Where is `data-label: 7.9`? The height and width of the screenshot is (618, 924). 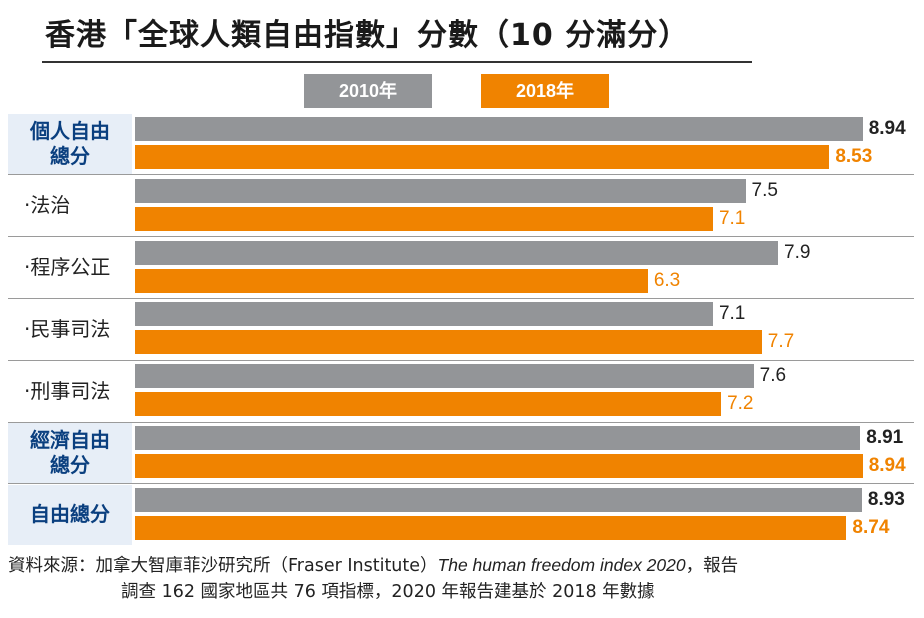 data-label: 7.9 is located at coordinates (797, 252).